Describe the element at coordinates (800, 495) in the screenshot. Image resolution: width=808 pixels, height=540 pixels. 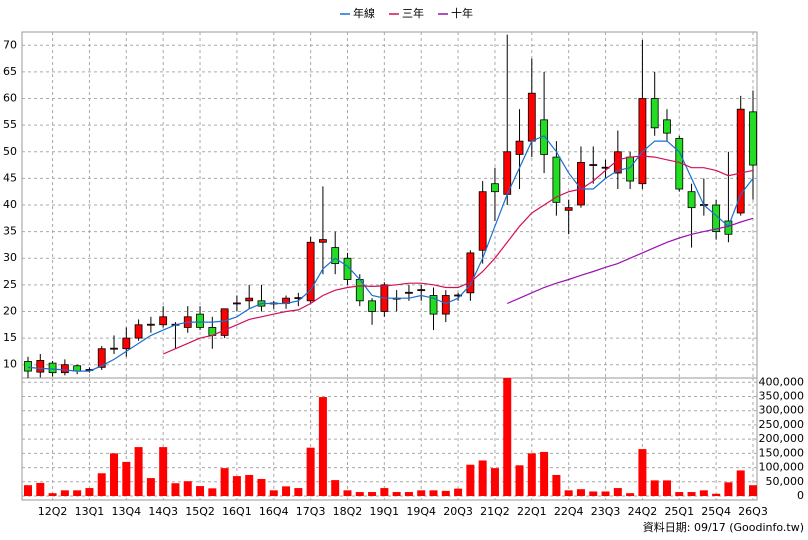
I see `y2-tick-label: 0` at that location.